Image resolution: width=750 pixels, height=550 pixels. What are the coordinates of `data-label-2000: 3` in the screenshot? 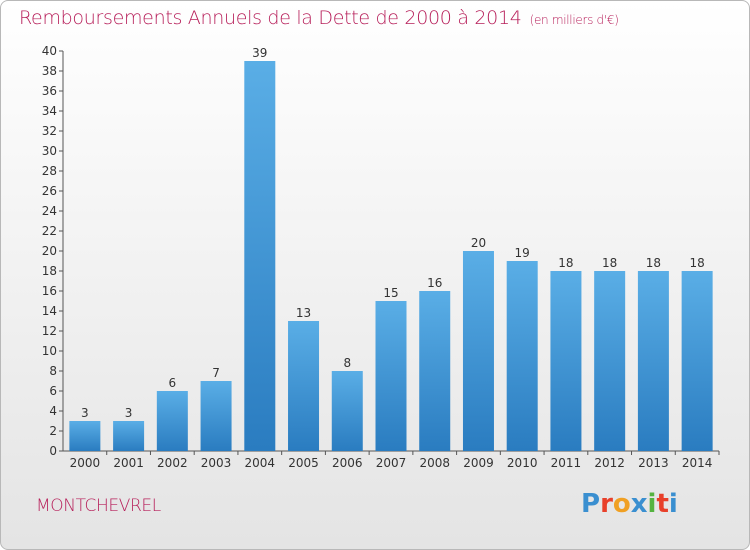 It's located at (85, 413).